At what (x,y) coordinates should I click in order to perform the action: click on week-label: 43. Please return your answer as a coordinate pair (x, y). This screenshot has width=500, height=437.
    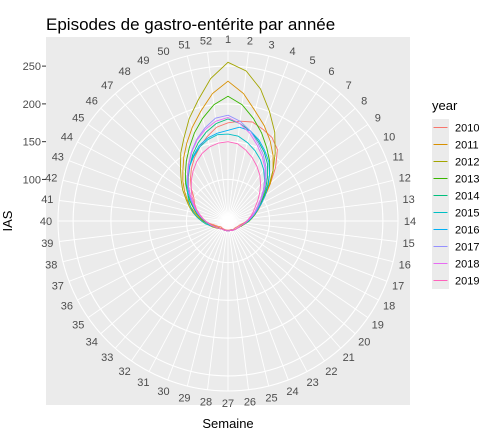
    Looking at the image, I should click on (58, 157).